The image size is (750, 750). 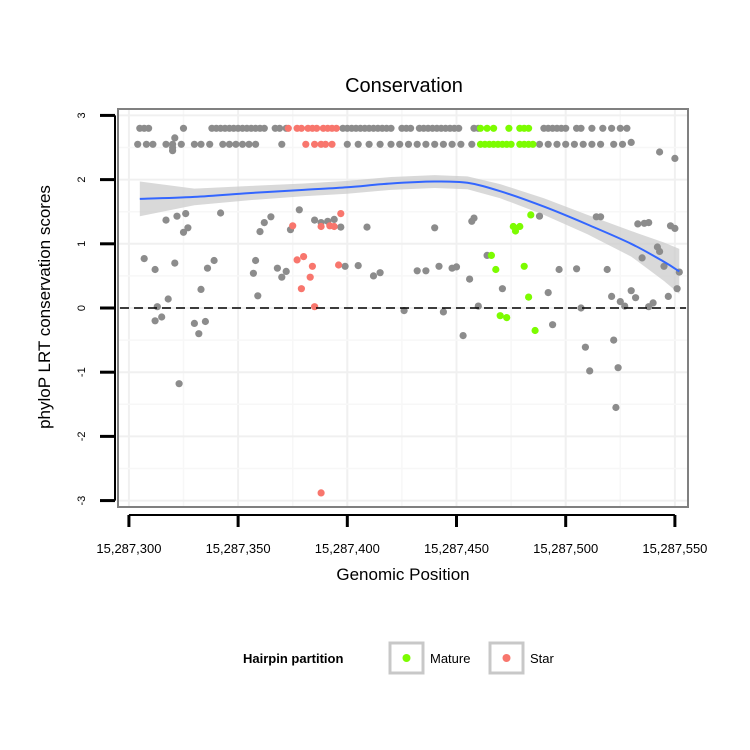 What do you see at coordinates (96, 309) in the screenshot?
I see `y-axis: 3 2 1 0 -1 -2 -3` at bounding box center [96, 309].